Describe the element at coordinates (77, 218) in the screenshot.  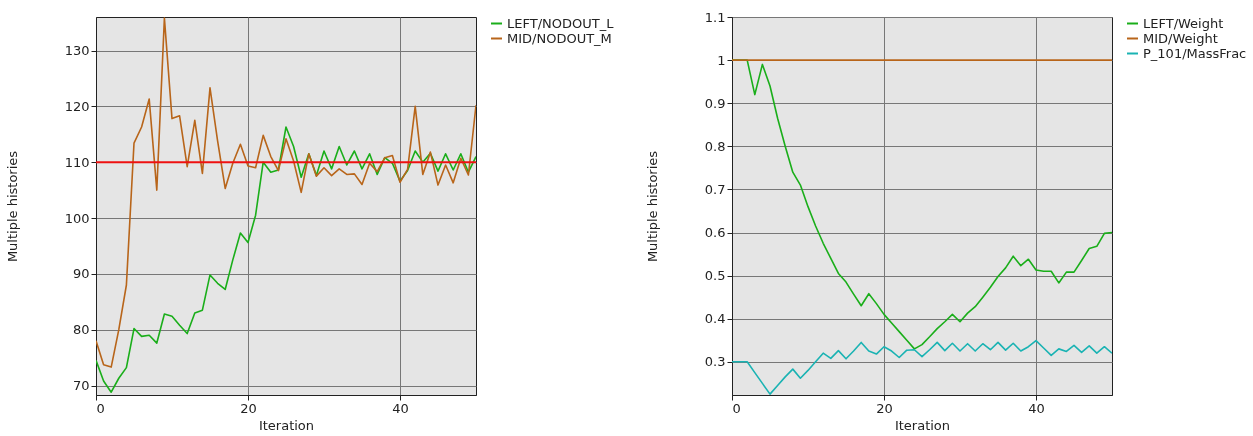
I see `y-tick-label: 100` at that location.